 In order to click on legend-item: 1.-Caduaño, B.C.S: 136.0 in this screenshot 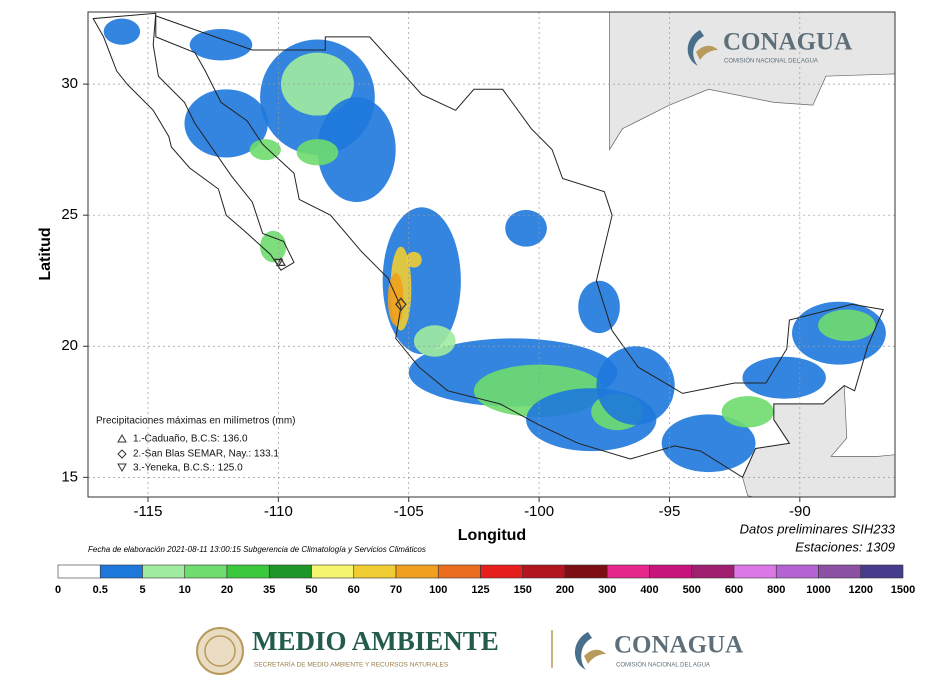, I will do `click(190, 439)`.